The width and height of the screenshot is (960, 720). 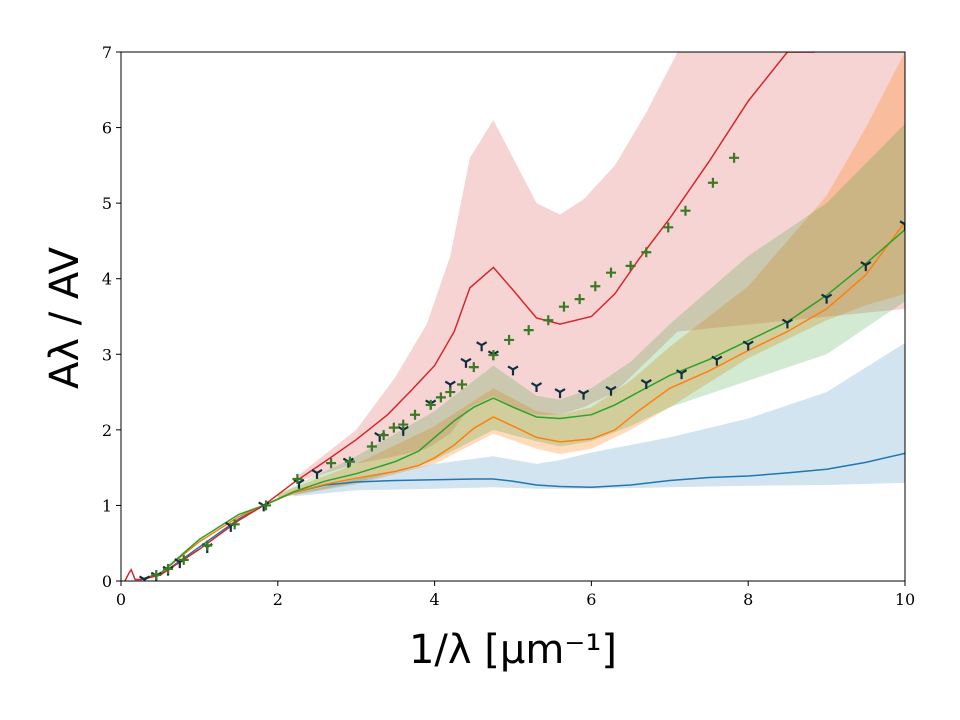 I want to click on y-tick-label: 2, so click(x=107, y=430).